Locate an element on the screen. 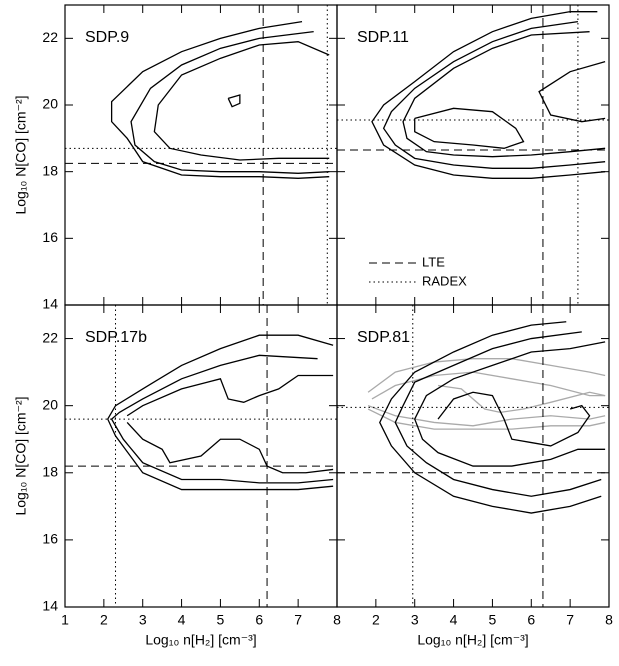 Image resolution: width=619 pixels, height=666 pixels. panel-title: SDP.81 is located at coordinates (383, 337).